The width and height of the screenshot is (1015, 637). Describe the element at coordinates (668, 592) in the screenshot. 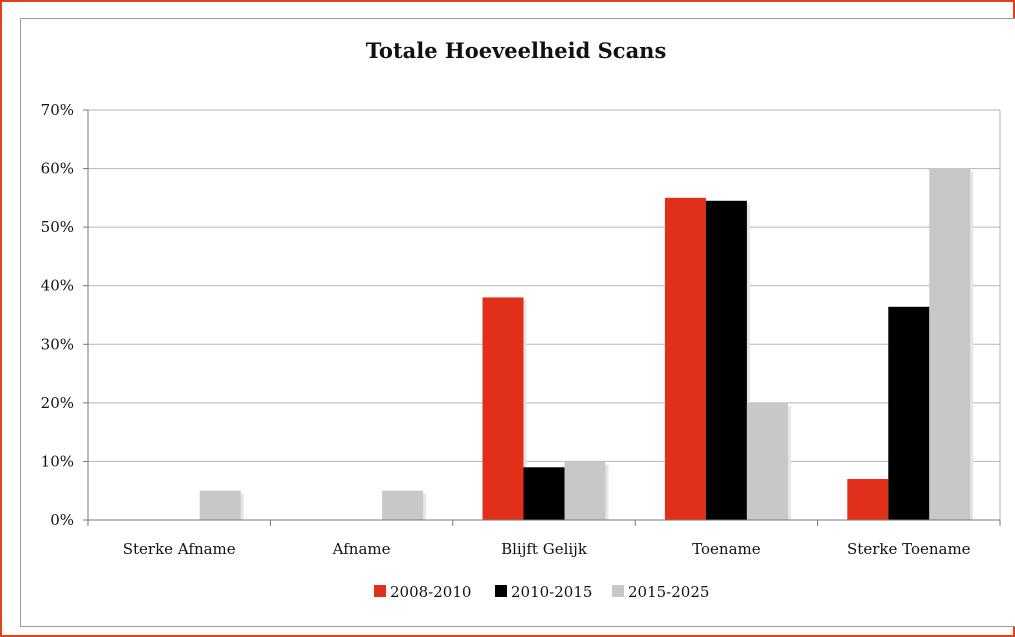

I see `legend-label: 2015-2025` at that location.